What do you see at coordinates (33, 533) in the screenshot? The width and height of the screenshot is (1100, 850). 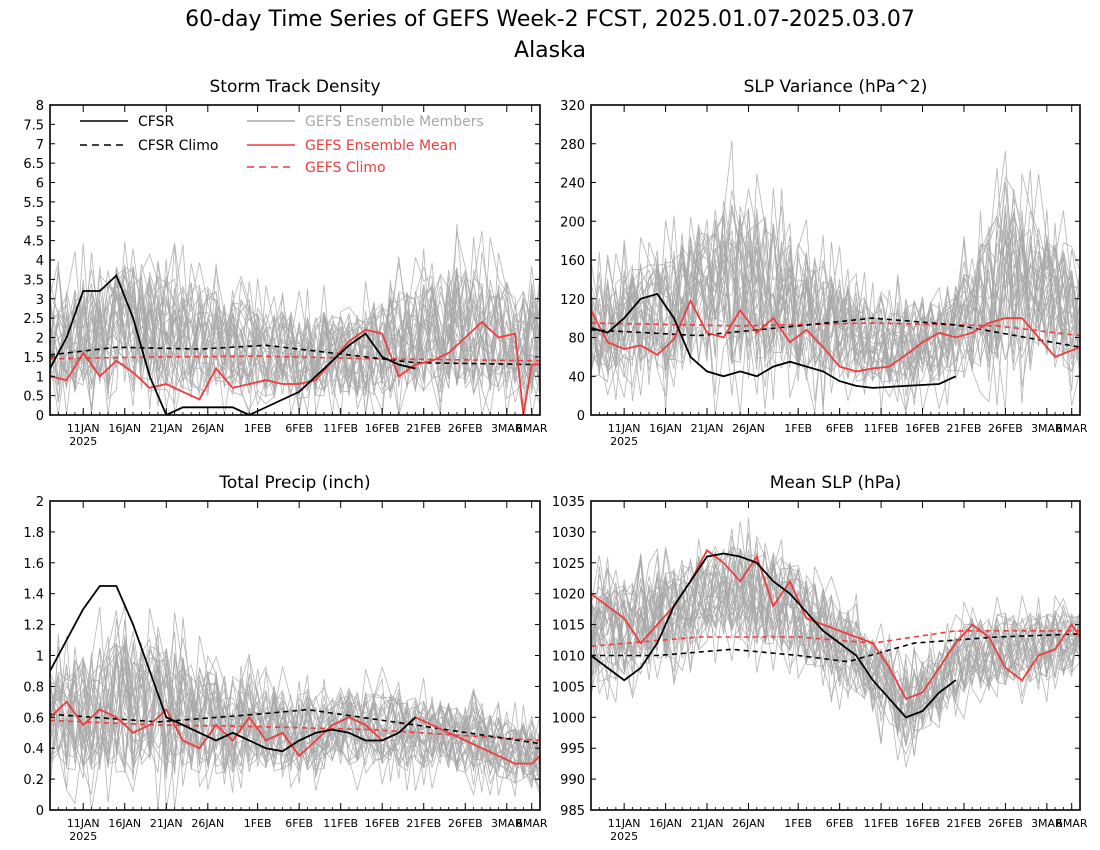 I see `y-tick-label: 1.8` at bounding box center [33, 533].